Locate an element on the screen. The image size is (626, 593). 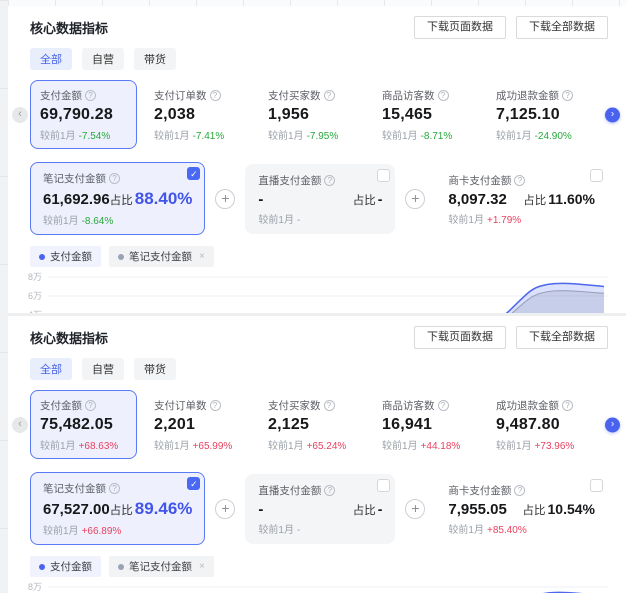
metric-label: 成功退款金额 is located at coordinates (527, 406).